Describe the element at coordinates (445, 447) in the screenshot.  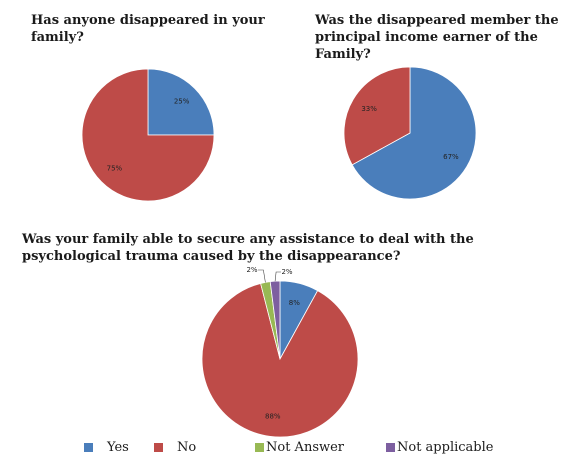
I see `legend-label-not-applicable: Not applicable` at that location.